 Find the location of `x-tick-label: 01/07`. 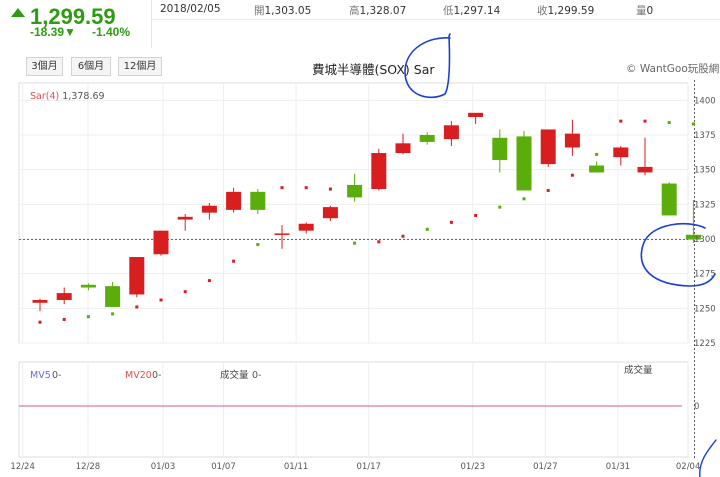

x-tick-label: 01/07 is located at coordinates (223, 467).